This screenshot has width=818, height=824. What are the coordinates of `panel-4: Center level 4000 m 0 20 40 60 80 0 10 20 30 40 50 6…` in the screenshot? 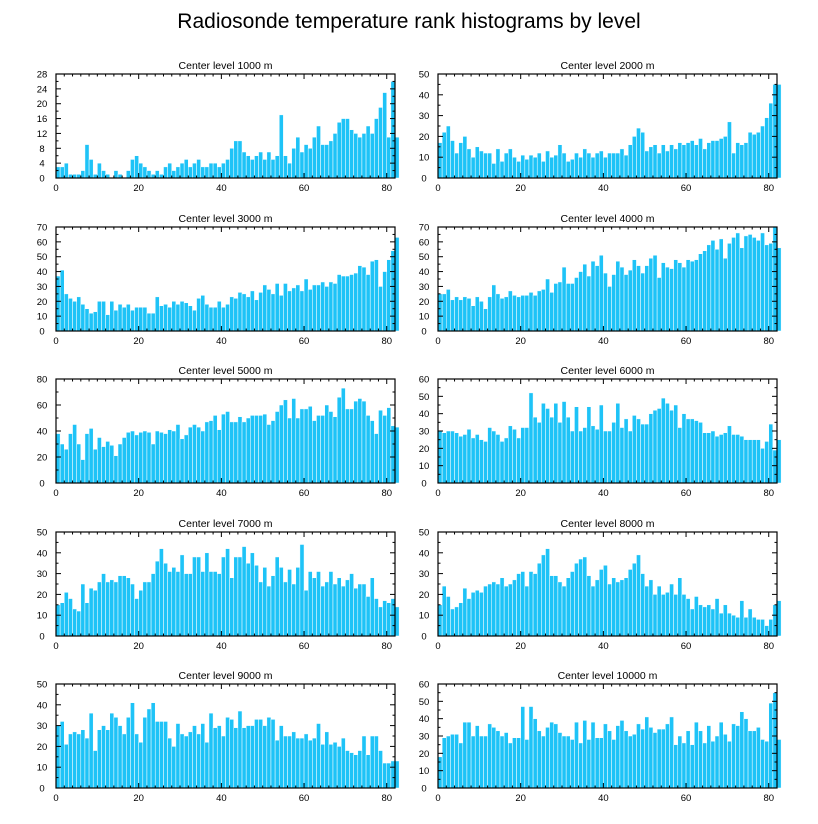 It's located at (600, 280).